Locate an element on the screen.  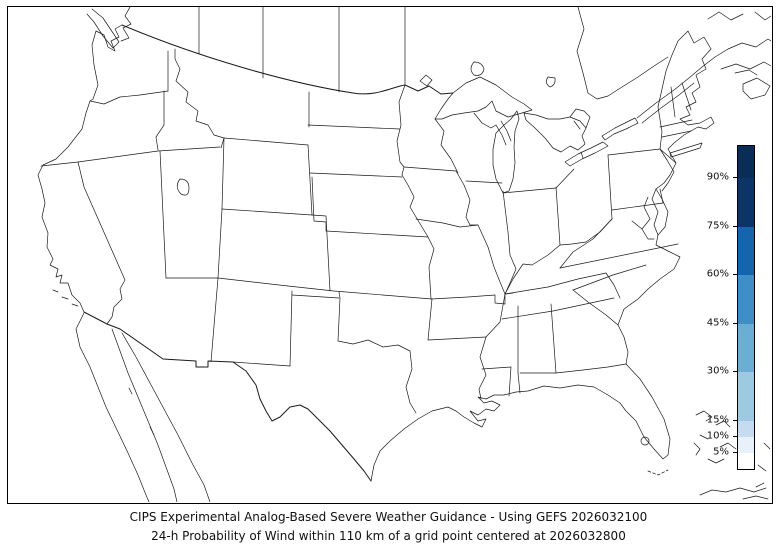
great-lakes is located at coordinates (536, 135).